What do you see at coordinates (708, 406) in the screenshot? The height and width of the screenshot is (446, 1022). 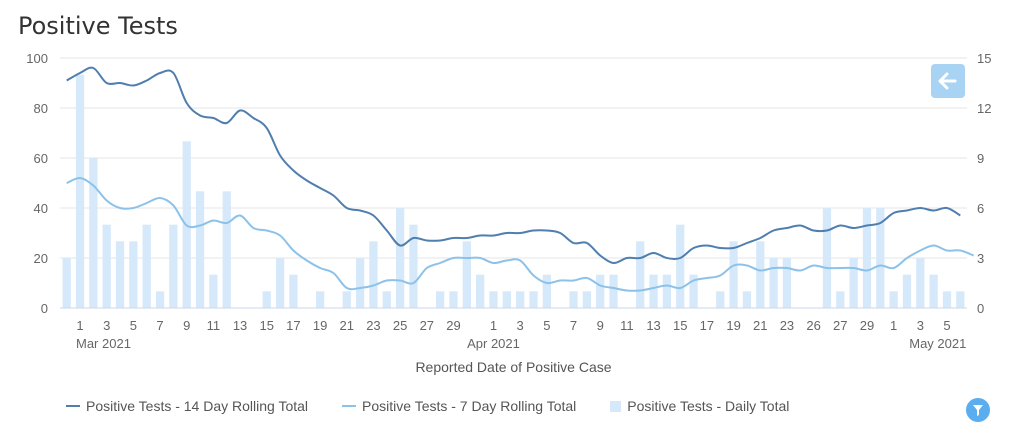 I see `legend-label: Positive Tests - Daily Total` at bounding box center [708, 406].